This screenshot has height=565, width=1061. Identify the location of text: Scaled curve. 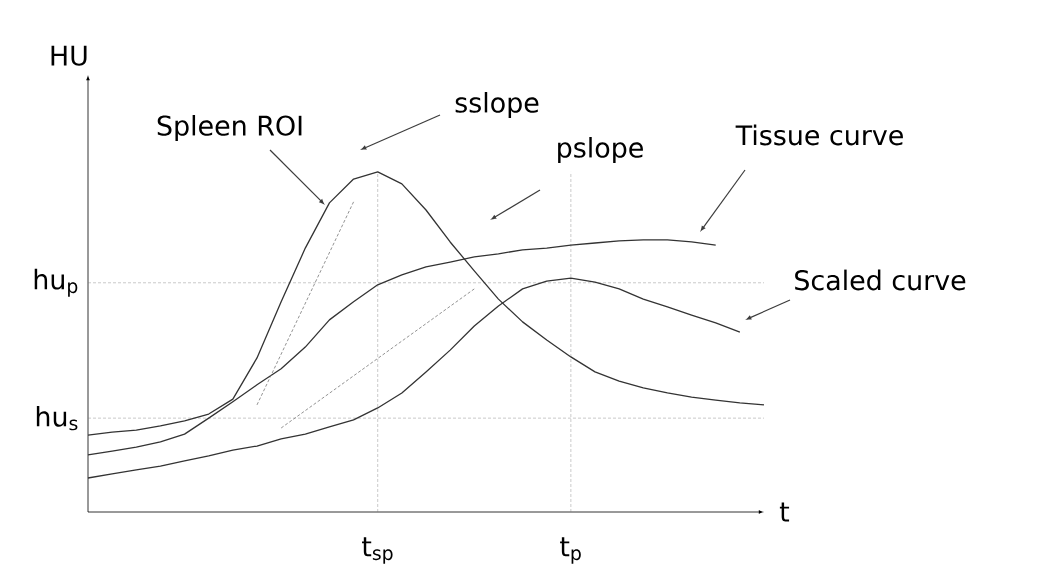
(880, 280).